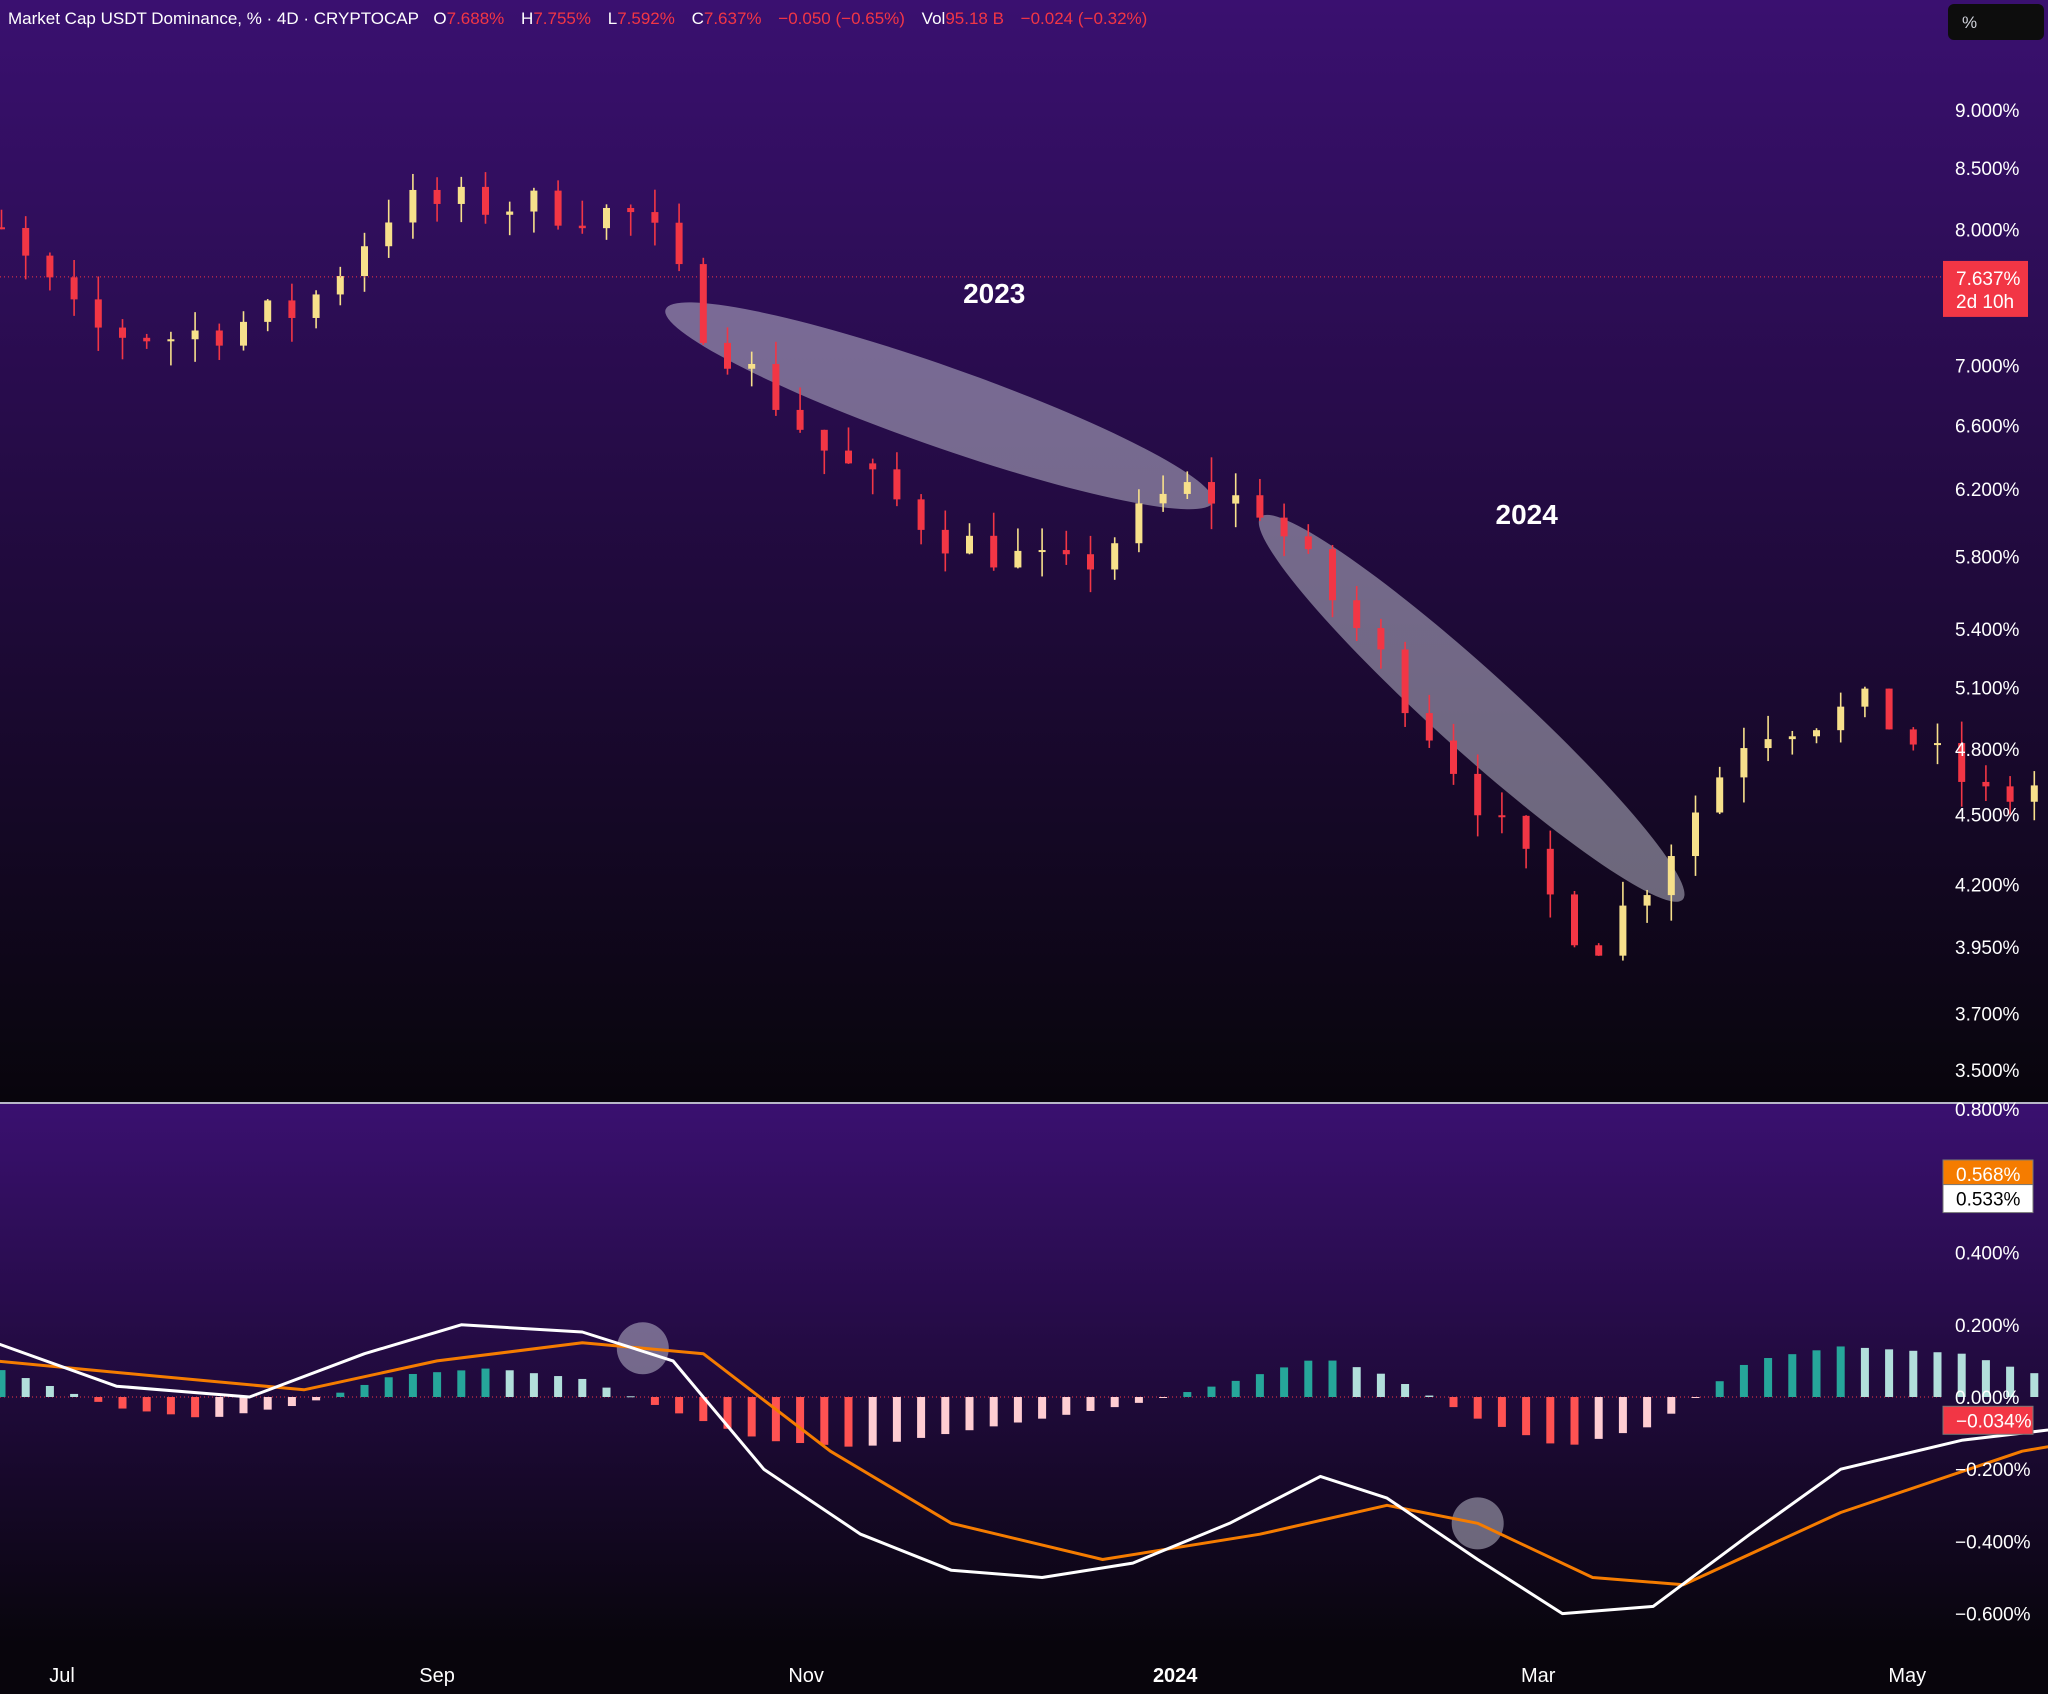 This screenshot has height=1694, width=2048. Describe the element at coordinates (1987, 490) in the screenshot. I see `price-axis-tick: 6.200%` at that location.